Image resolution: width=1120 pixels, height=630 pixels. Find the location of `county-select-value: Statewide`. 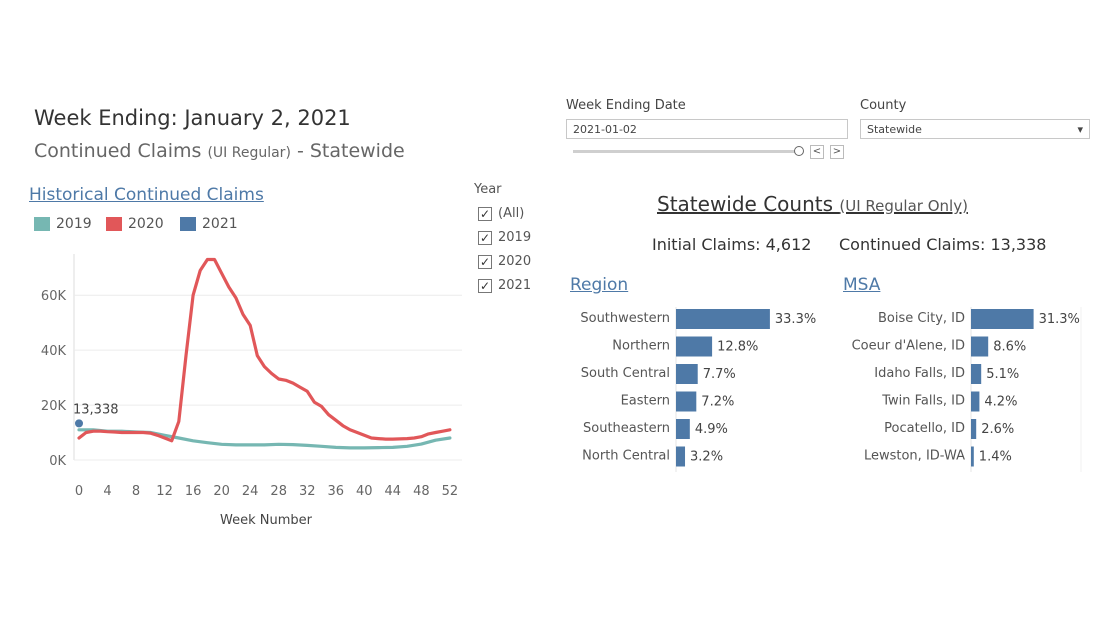

county-select-value: Statewide is located at coordinates (894, 129).